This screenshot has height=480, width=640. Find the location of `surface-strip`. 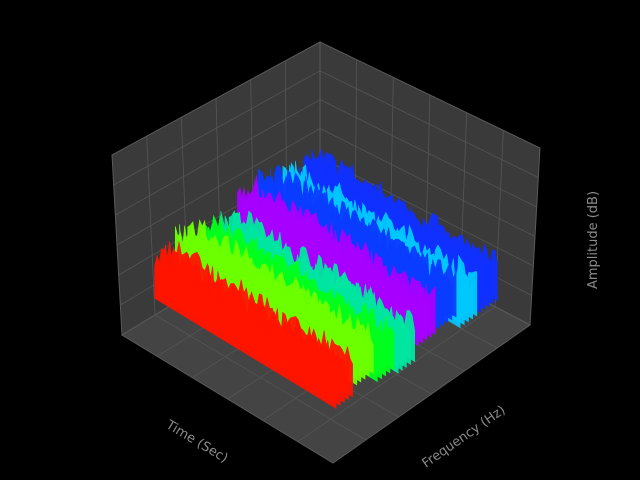

surface-strip is located at coordinates (245, 331).